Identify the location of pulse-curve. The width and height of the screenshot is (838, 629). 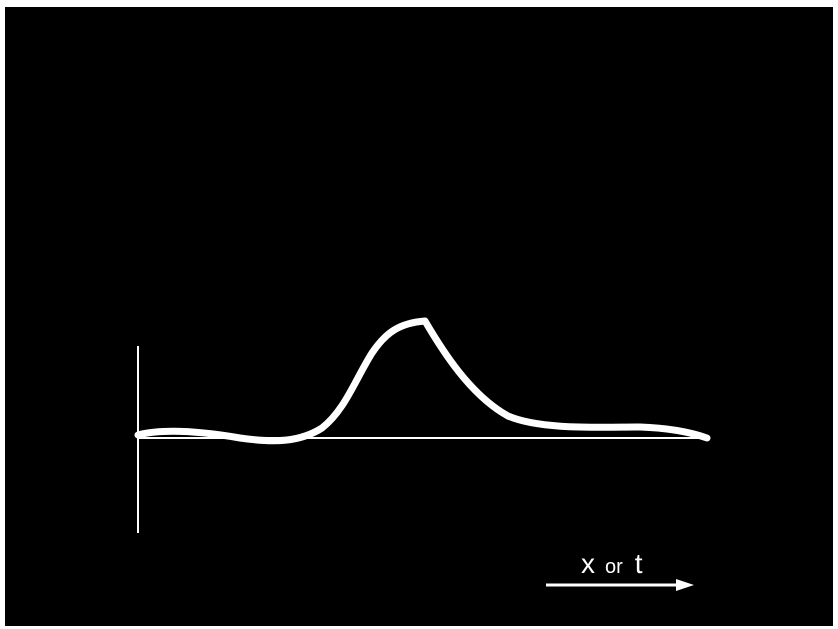
(422, 381).